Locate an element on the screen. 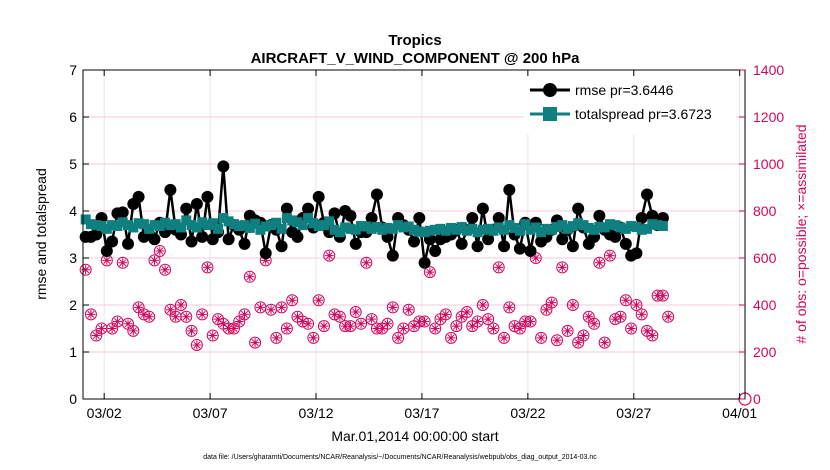 This screenshot has width=830, height=470. y-tick-label: 7 is located at coordinates (73, 70).